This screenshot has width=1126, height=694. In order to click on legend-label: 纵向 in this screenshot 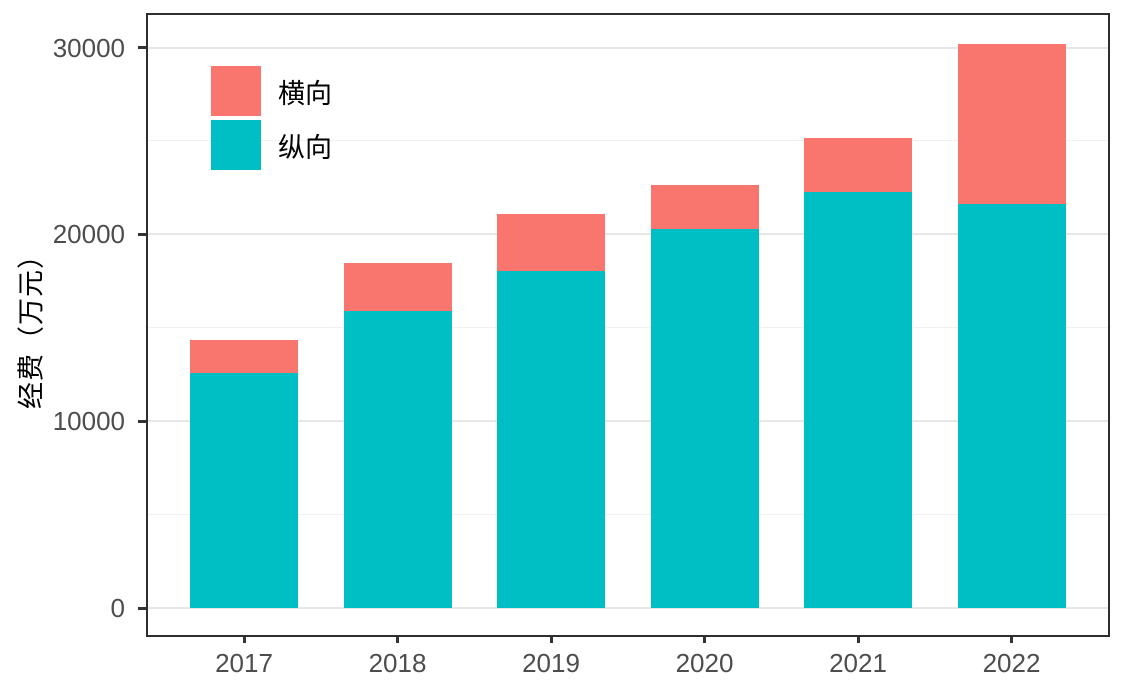, I will do `click(305, 147)`.